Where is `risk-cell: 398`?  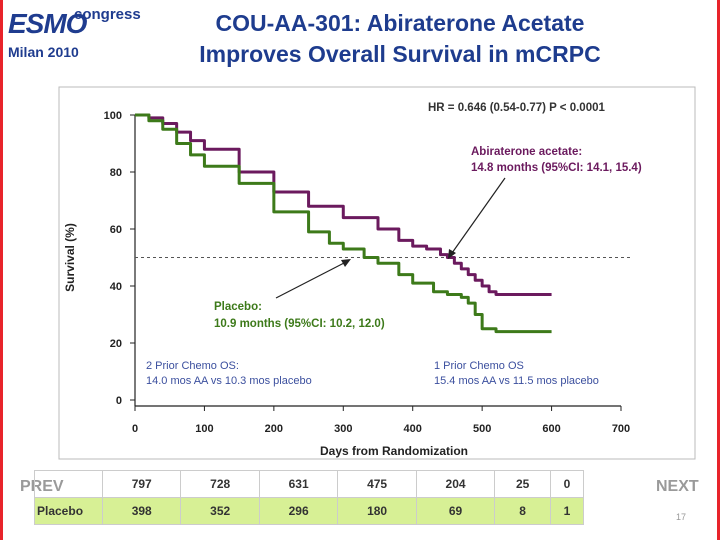
risk-cell: 398 is located at coordinates (141, 511).